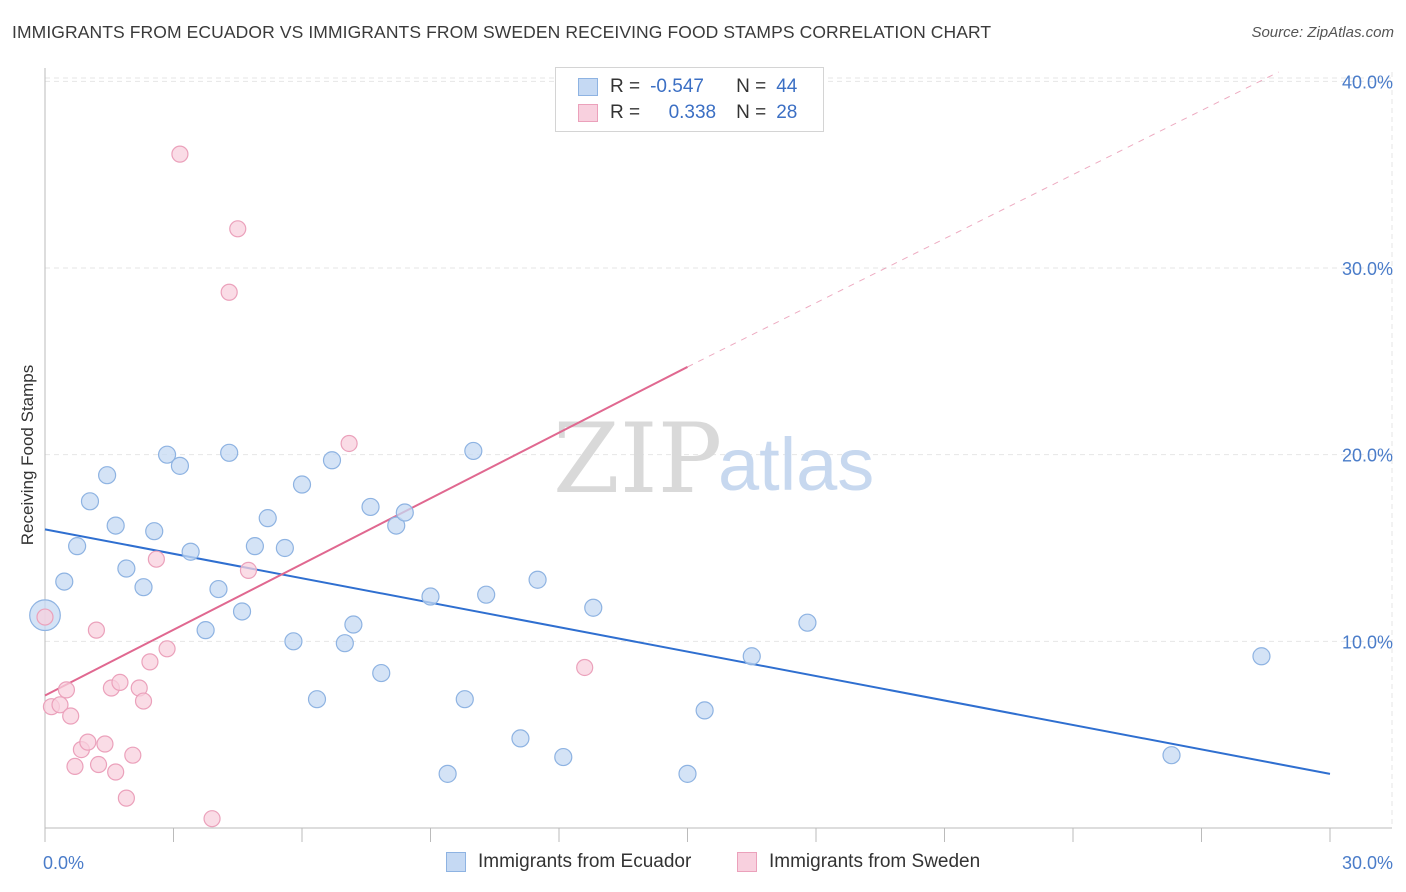  Describe the element at coordinates (1367, 269) in the screenshot. I see `y-tick-label: 30.0%` at that location.